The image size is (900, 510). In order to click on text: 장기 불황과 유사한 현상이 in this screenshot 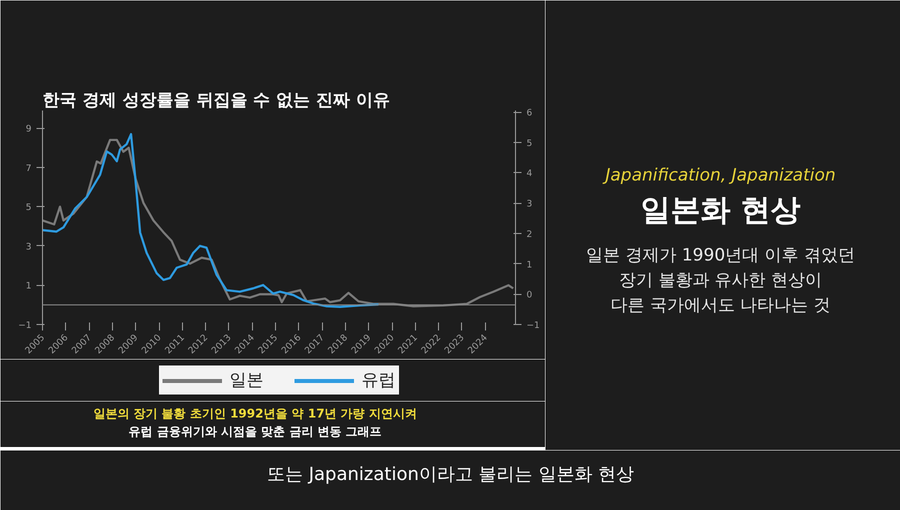, I will do `click(720, 280)`.